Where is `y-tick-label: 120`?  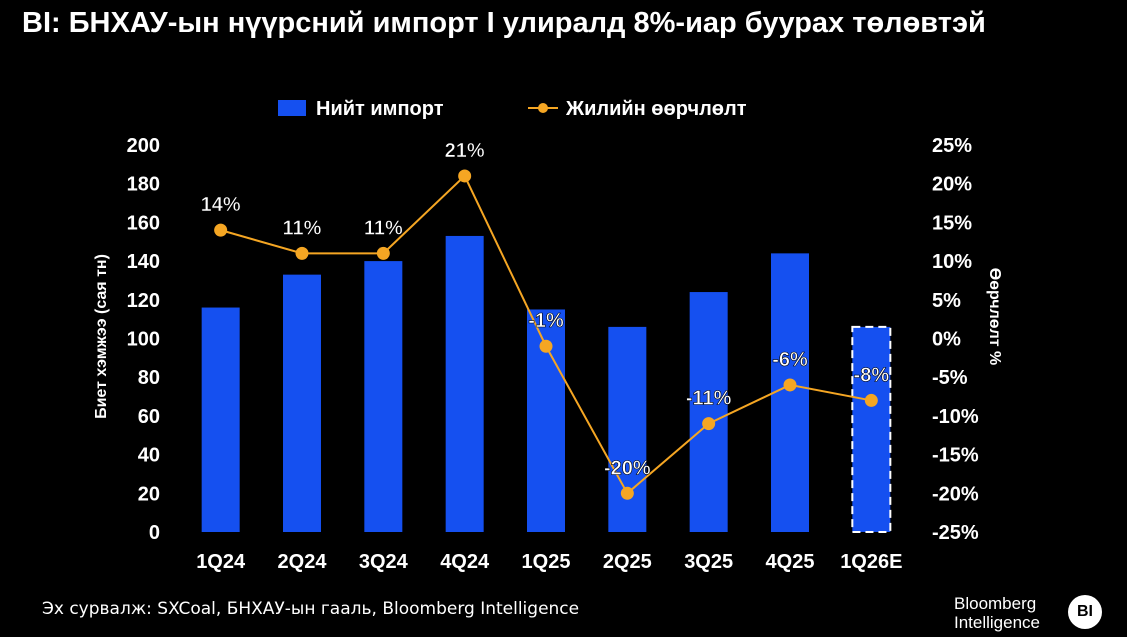
y-tick-label: 120 is located at coordinates (143, 301).